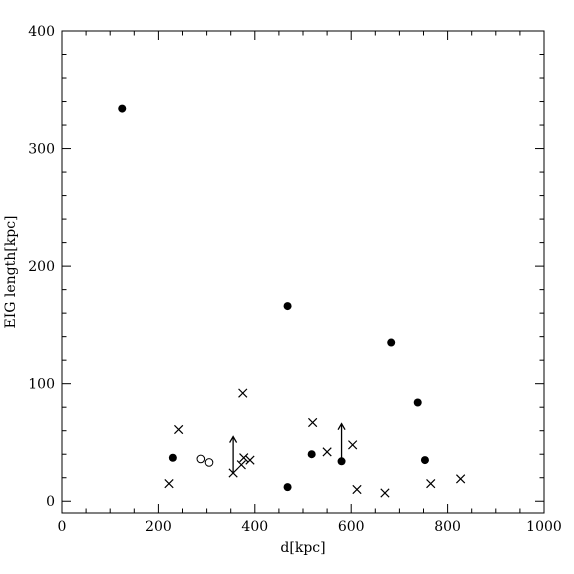  Describe the element at coordinates (41, 267) in the screenshot. I see `y-tick-label: 200` at that location.